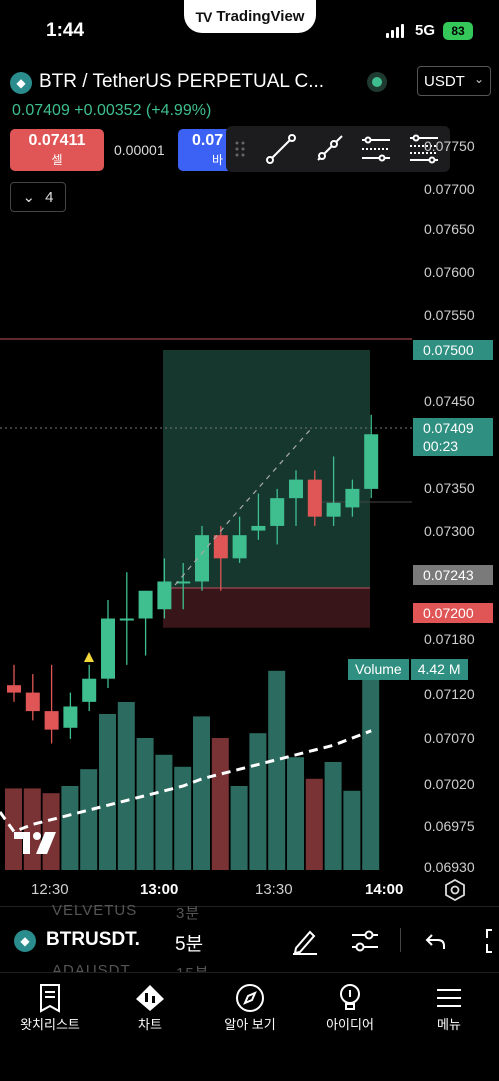 The width and height of the screenshot is (499, 1081). What do you see at coordinates (49, 197) in the screenshot?
I see `indicator-count: 4` at bounding box center [49, 197].